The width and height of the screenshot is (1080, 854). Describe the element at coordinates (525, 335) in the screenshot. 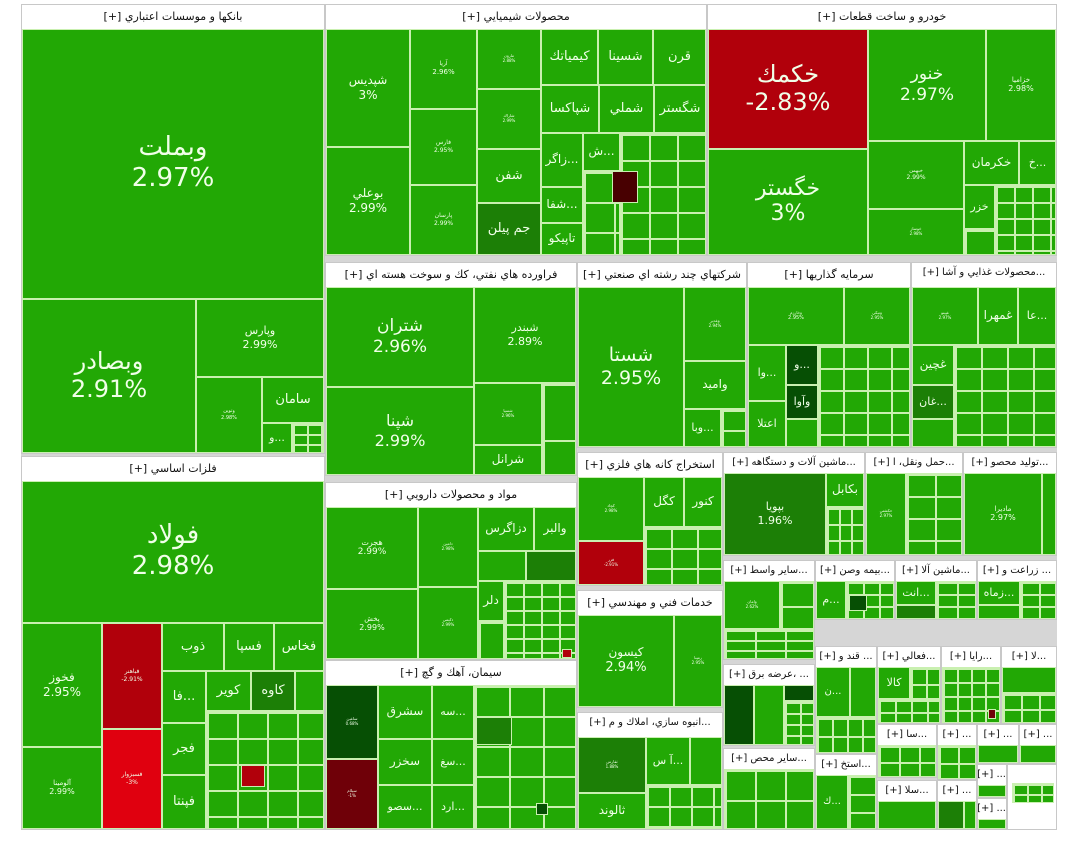

I see `tile-shbandar: شبندر 2.89%` at that location.